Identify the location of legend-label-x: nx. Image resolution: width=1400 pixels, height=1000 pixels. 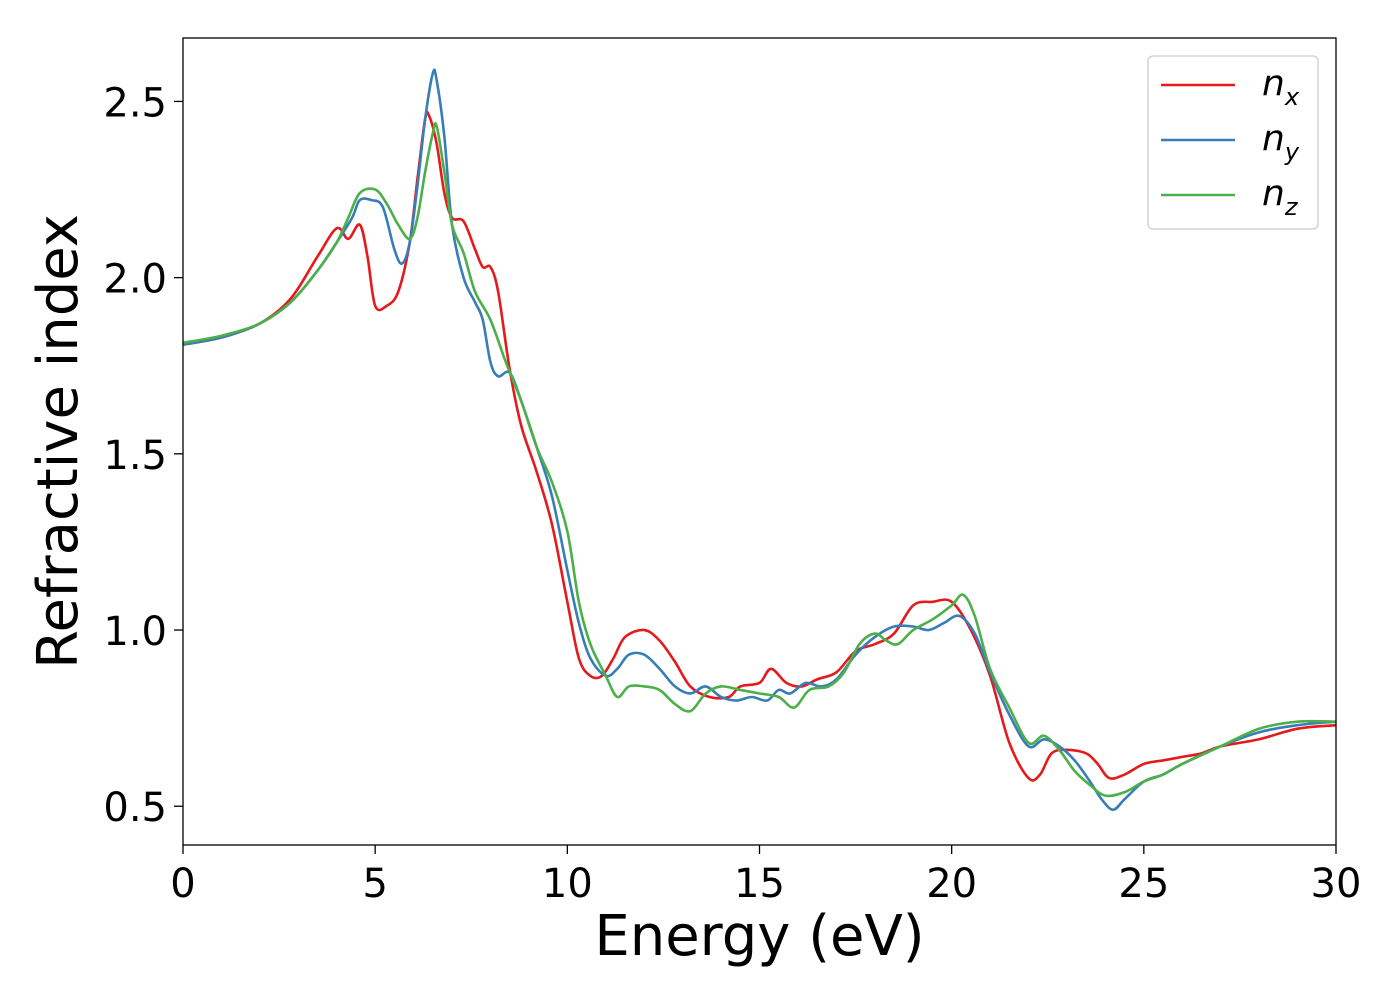
(1281, 87).